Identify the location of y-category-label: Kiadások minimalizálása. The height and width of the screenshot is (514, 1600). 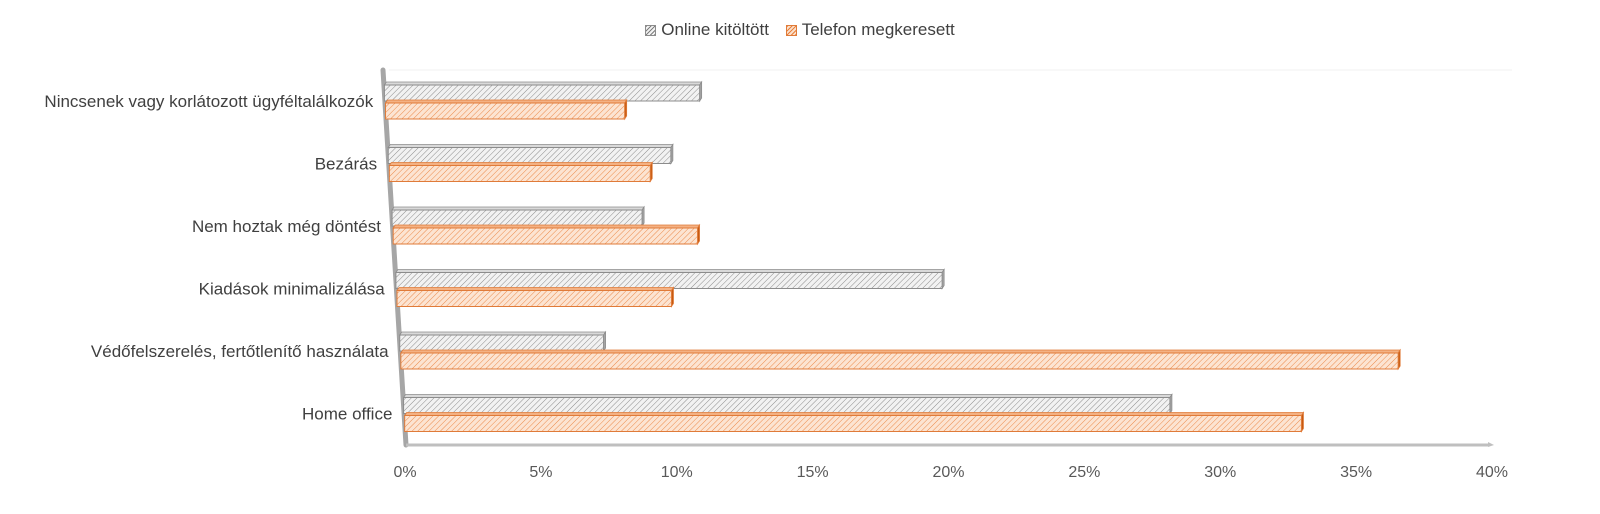
(292, 289).